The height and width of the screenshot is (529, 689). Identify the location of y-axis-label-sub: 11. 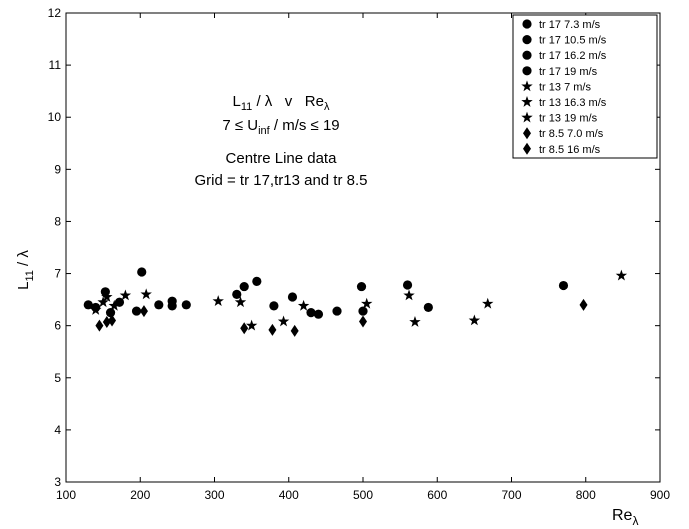
(30, 275).